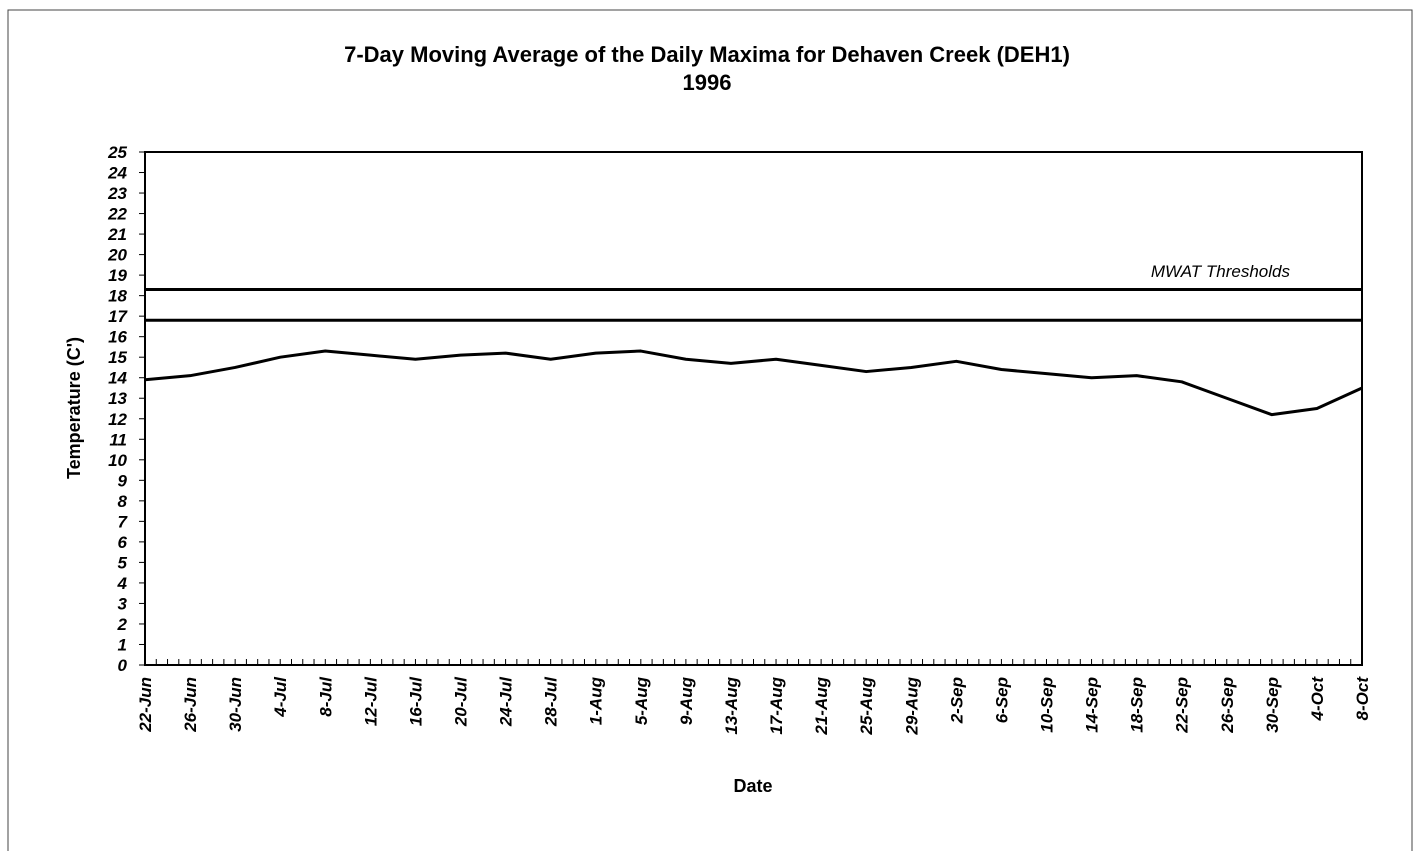  What do you see at coordinates (74, 408) in the screenshot?
I see `y-axis-label: Temperature (C')` at bounding box center [74, 408].